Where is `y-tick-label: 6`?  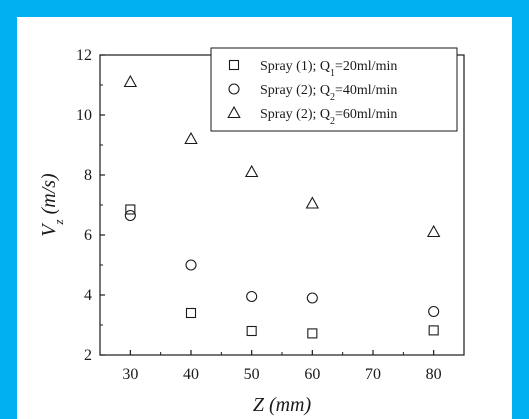 y-tick-label: 6 is located at coordinates (88, 235).